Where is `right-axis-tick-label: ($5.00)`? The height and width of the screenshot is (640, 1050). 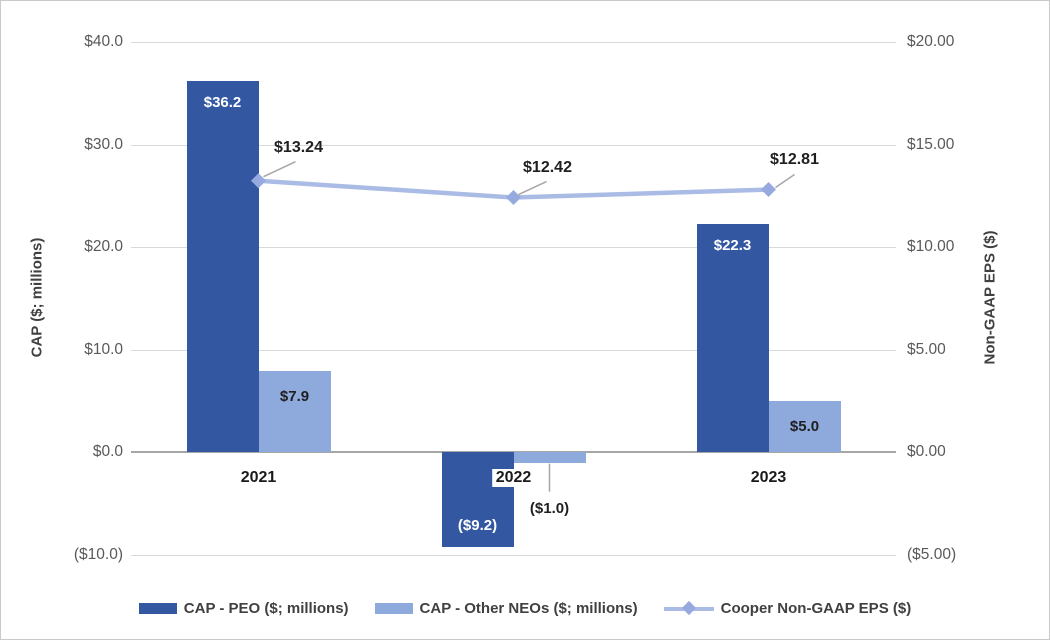
right-axis-tick-label: ($5.00) is located at coordinates (932, 554).